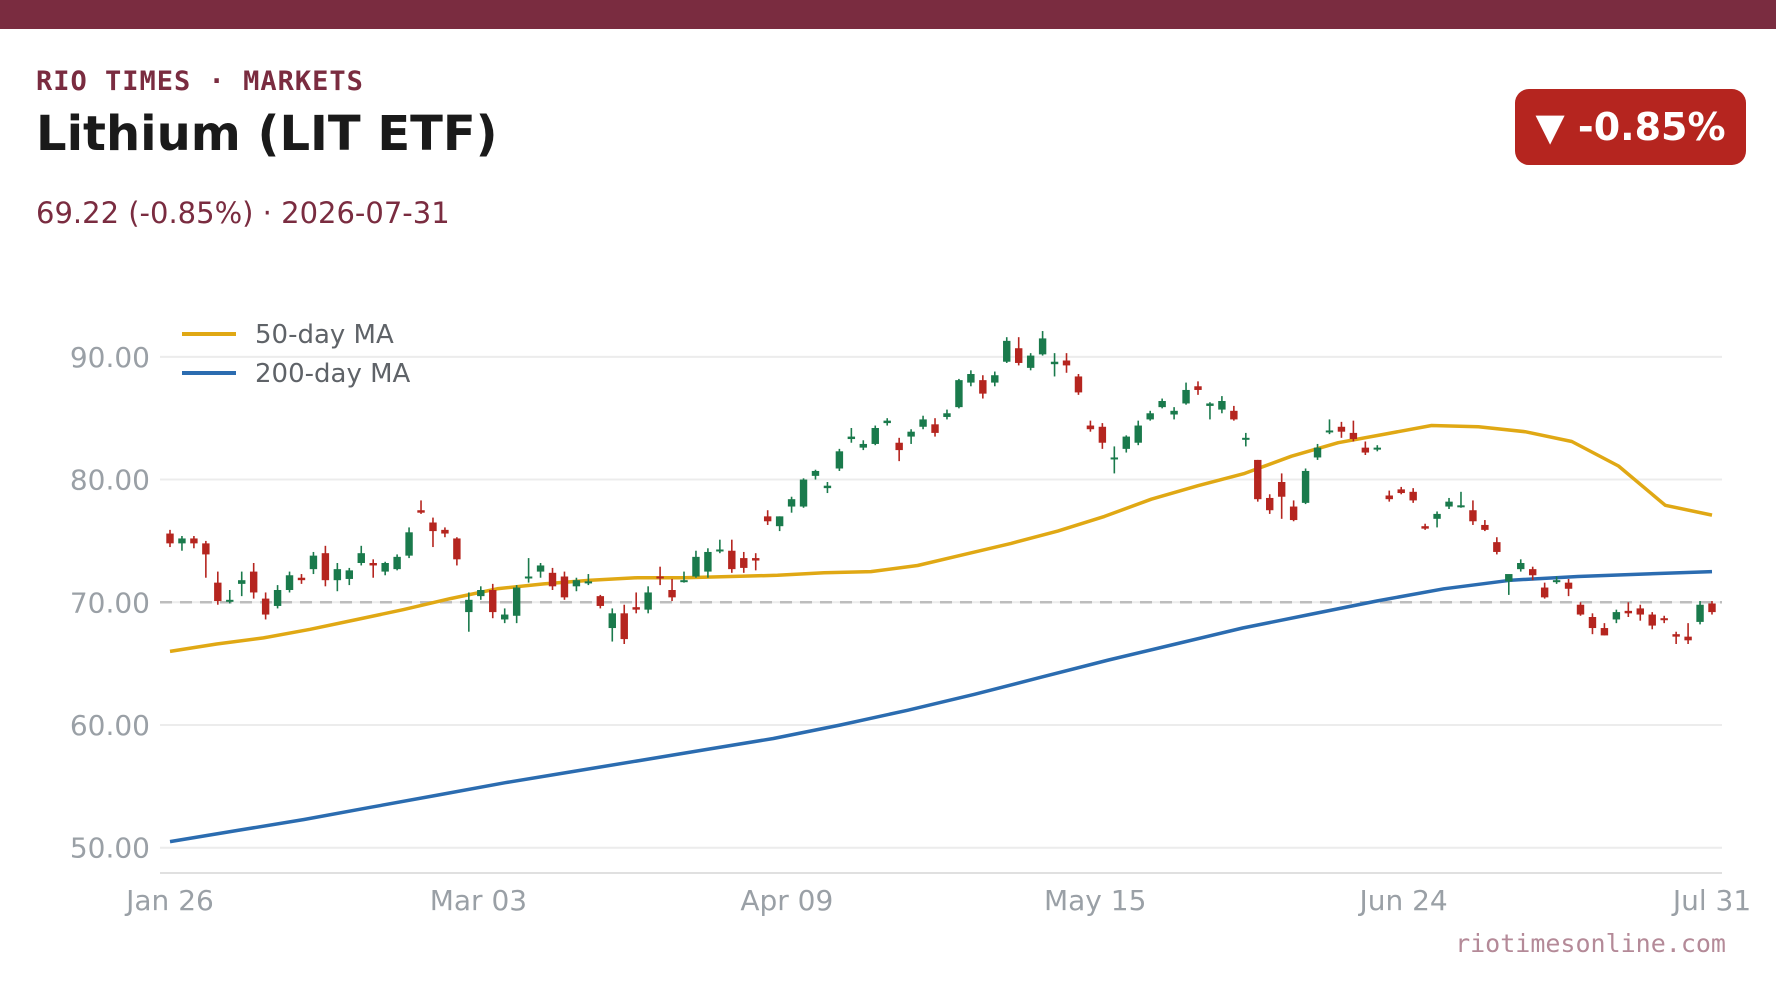 The height and width of the screenshot is (999, 1776). What do you see at coordinates (1095, 900) in the screenshot?
I see `x-tick-label: May 15` at bounding box center [1095, 900].